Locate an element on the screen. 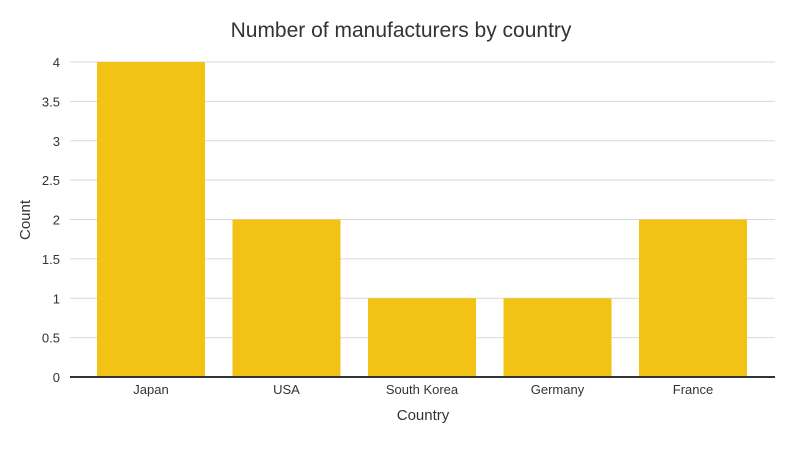 This screenshot has width=800, height=450. x-tick-label: USA is located at coordinates (286, 389).